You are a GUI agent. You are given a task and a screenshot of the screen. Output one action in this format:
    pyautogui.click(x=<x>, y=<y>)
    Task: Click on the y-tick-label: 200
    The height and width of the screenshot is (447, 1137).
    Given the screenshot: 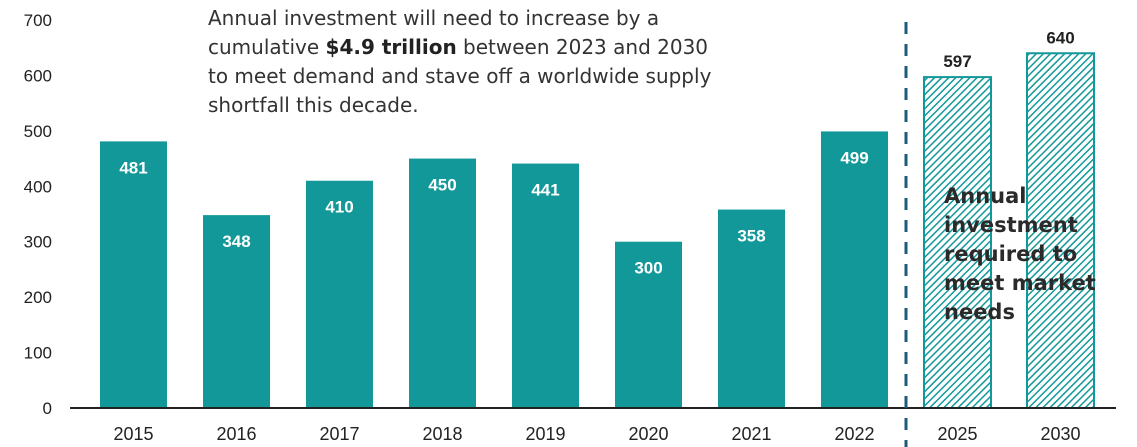 What is the action you would take?
    pyautogui.click(x=38, y=297)
    